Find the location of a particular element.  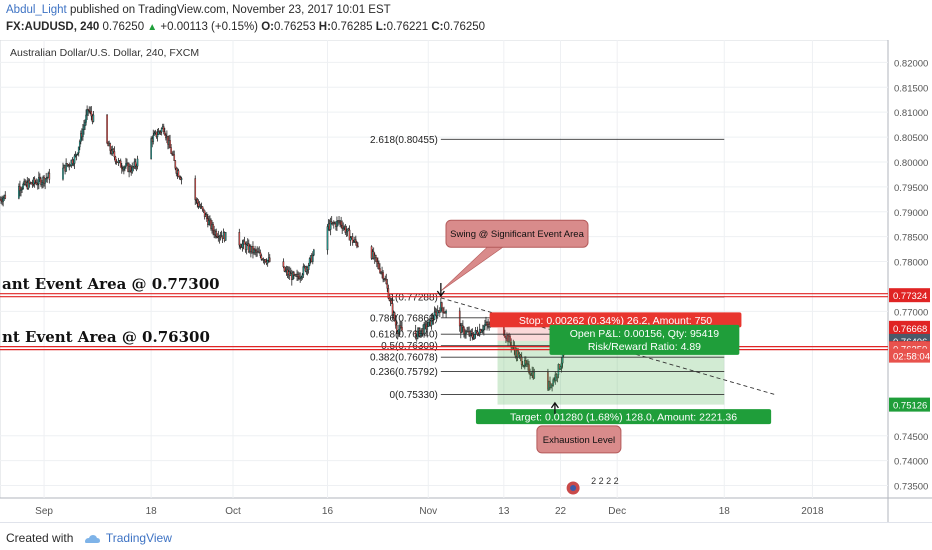

swing-arrow-head is located at coordinates (440, 294).